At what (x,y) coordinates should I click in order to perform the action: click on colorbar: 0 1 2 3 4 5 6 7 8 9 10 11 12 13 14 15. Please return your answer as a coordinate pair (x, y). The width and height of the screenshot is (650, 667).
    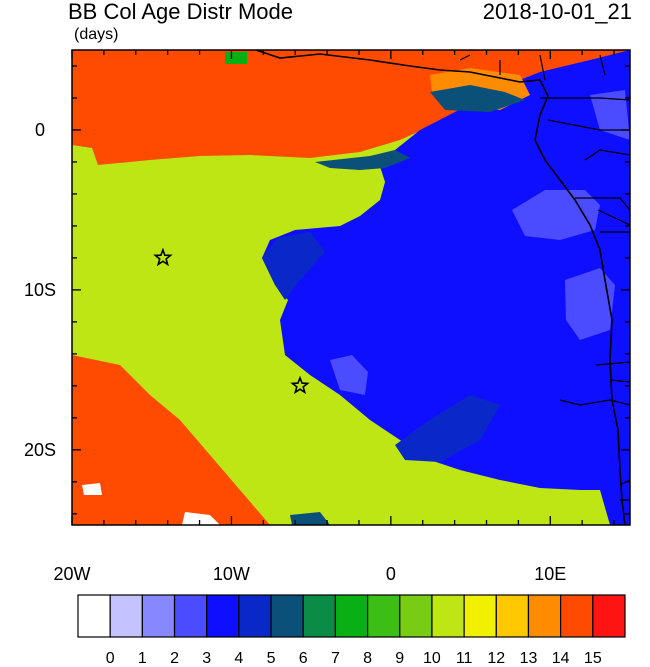
    Looking at the image, I should click on (351, 630).